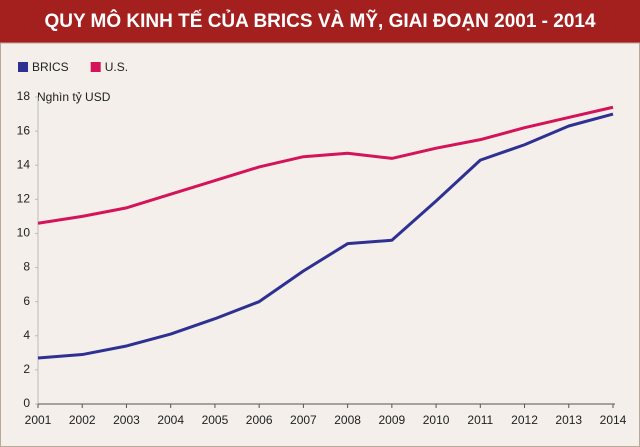  I want to click on legend-label: BRICS, so click(50, 67).